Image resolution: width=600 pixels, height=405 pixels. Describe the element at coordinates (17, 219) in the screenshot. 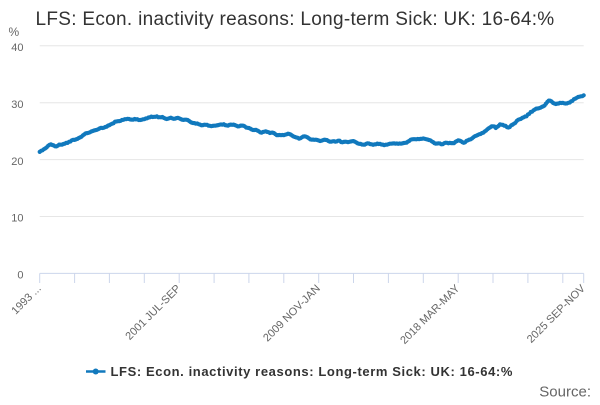

I see `svg-text: 10` at that location.